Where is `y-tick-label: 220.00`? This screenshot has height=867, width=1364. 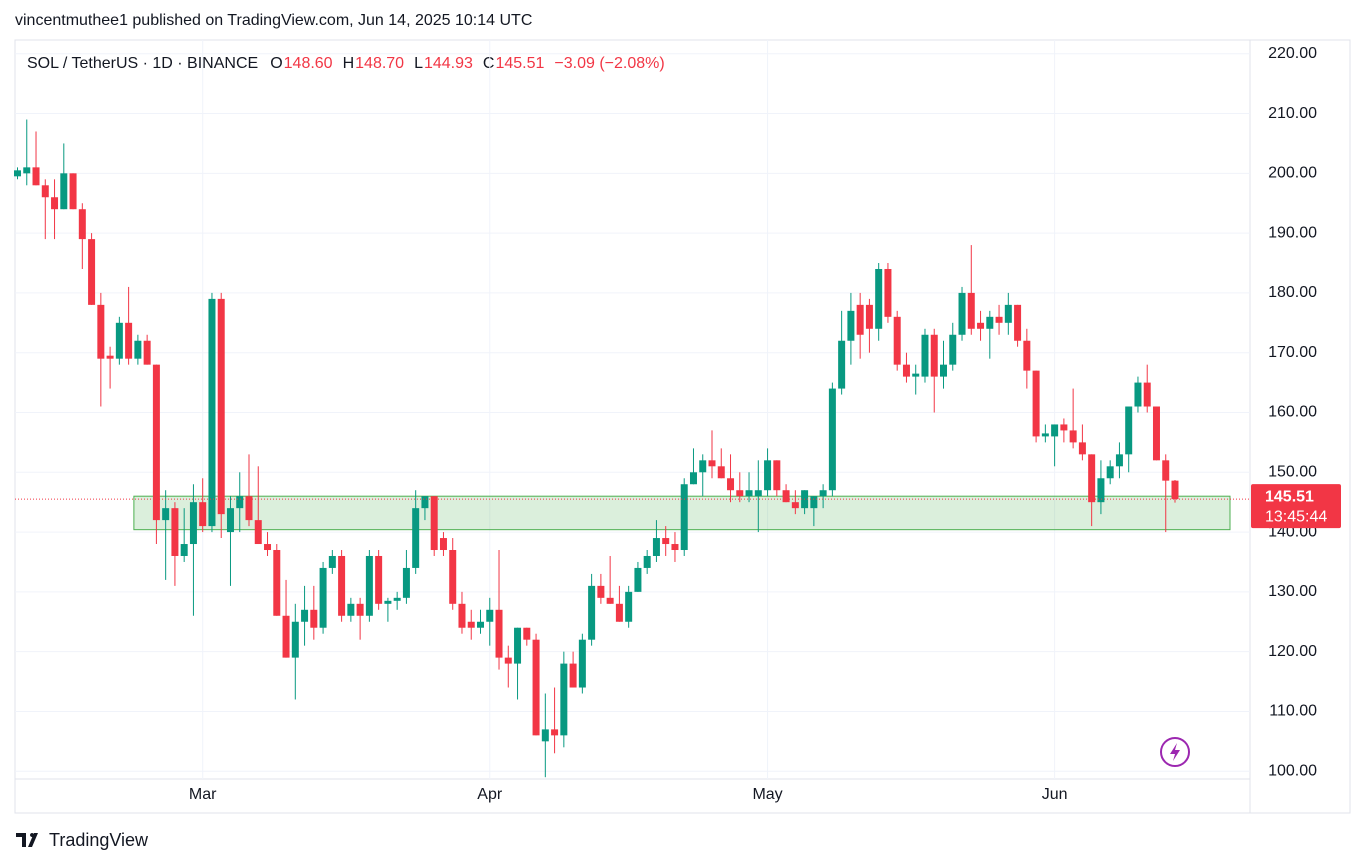 y-tick-label: 220.00 is located at coordinates (1292, 53).